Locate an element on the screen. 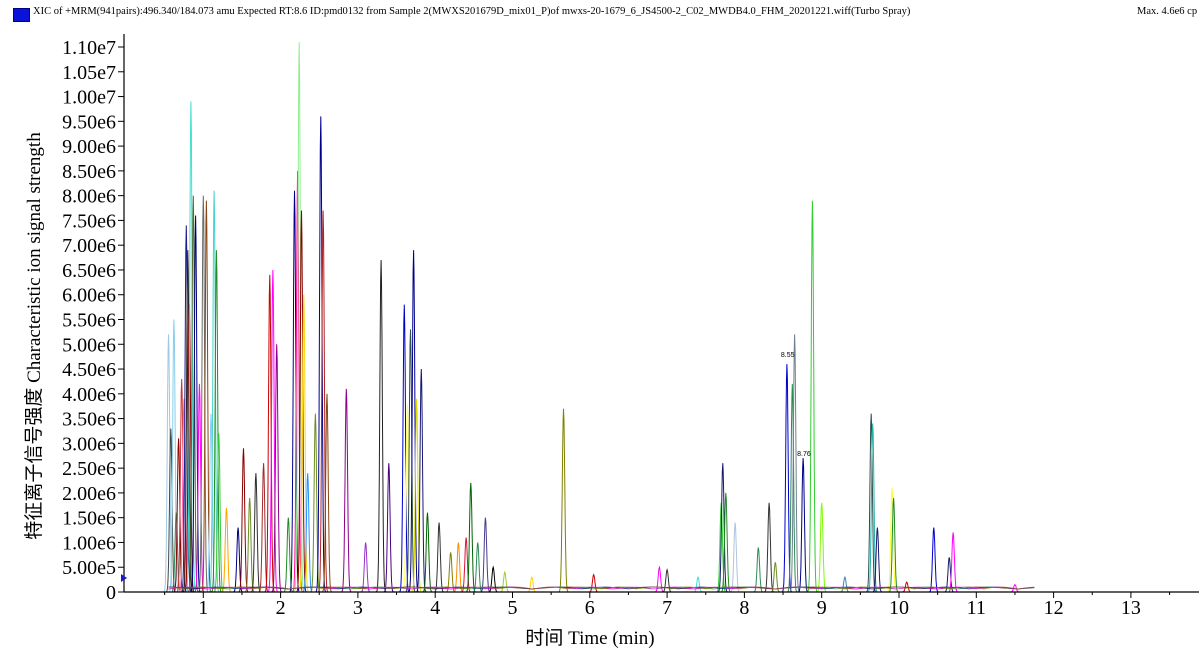  y-tick-label: 8.00e6 is located at coordinates (89, 197).